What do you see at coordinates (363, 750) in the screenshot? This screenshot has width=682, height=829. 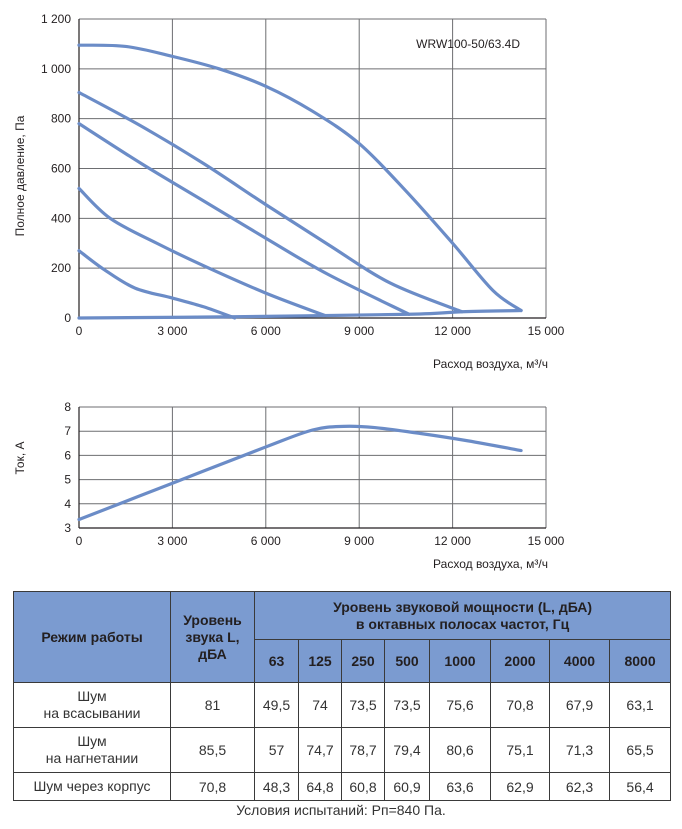 I see `value-cell: 78,7` at bounding box center [363, 750].